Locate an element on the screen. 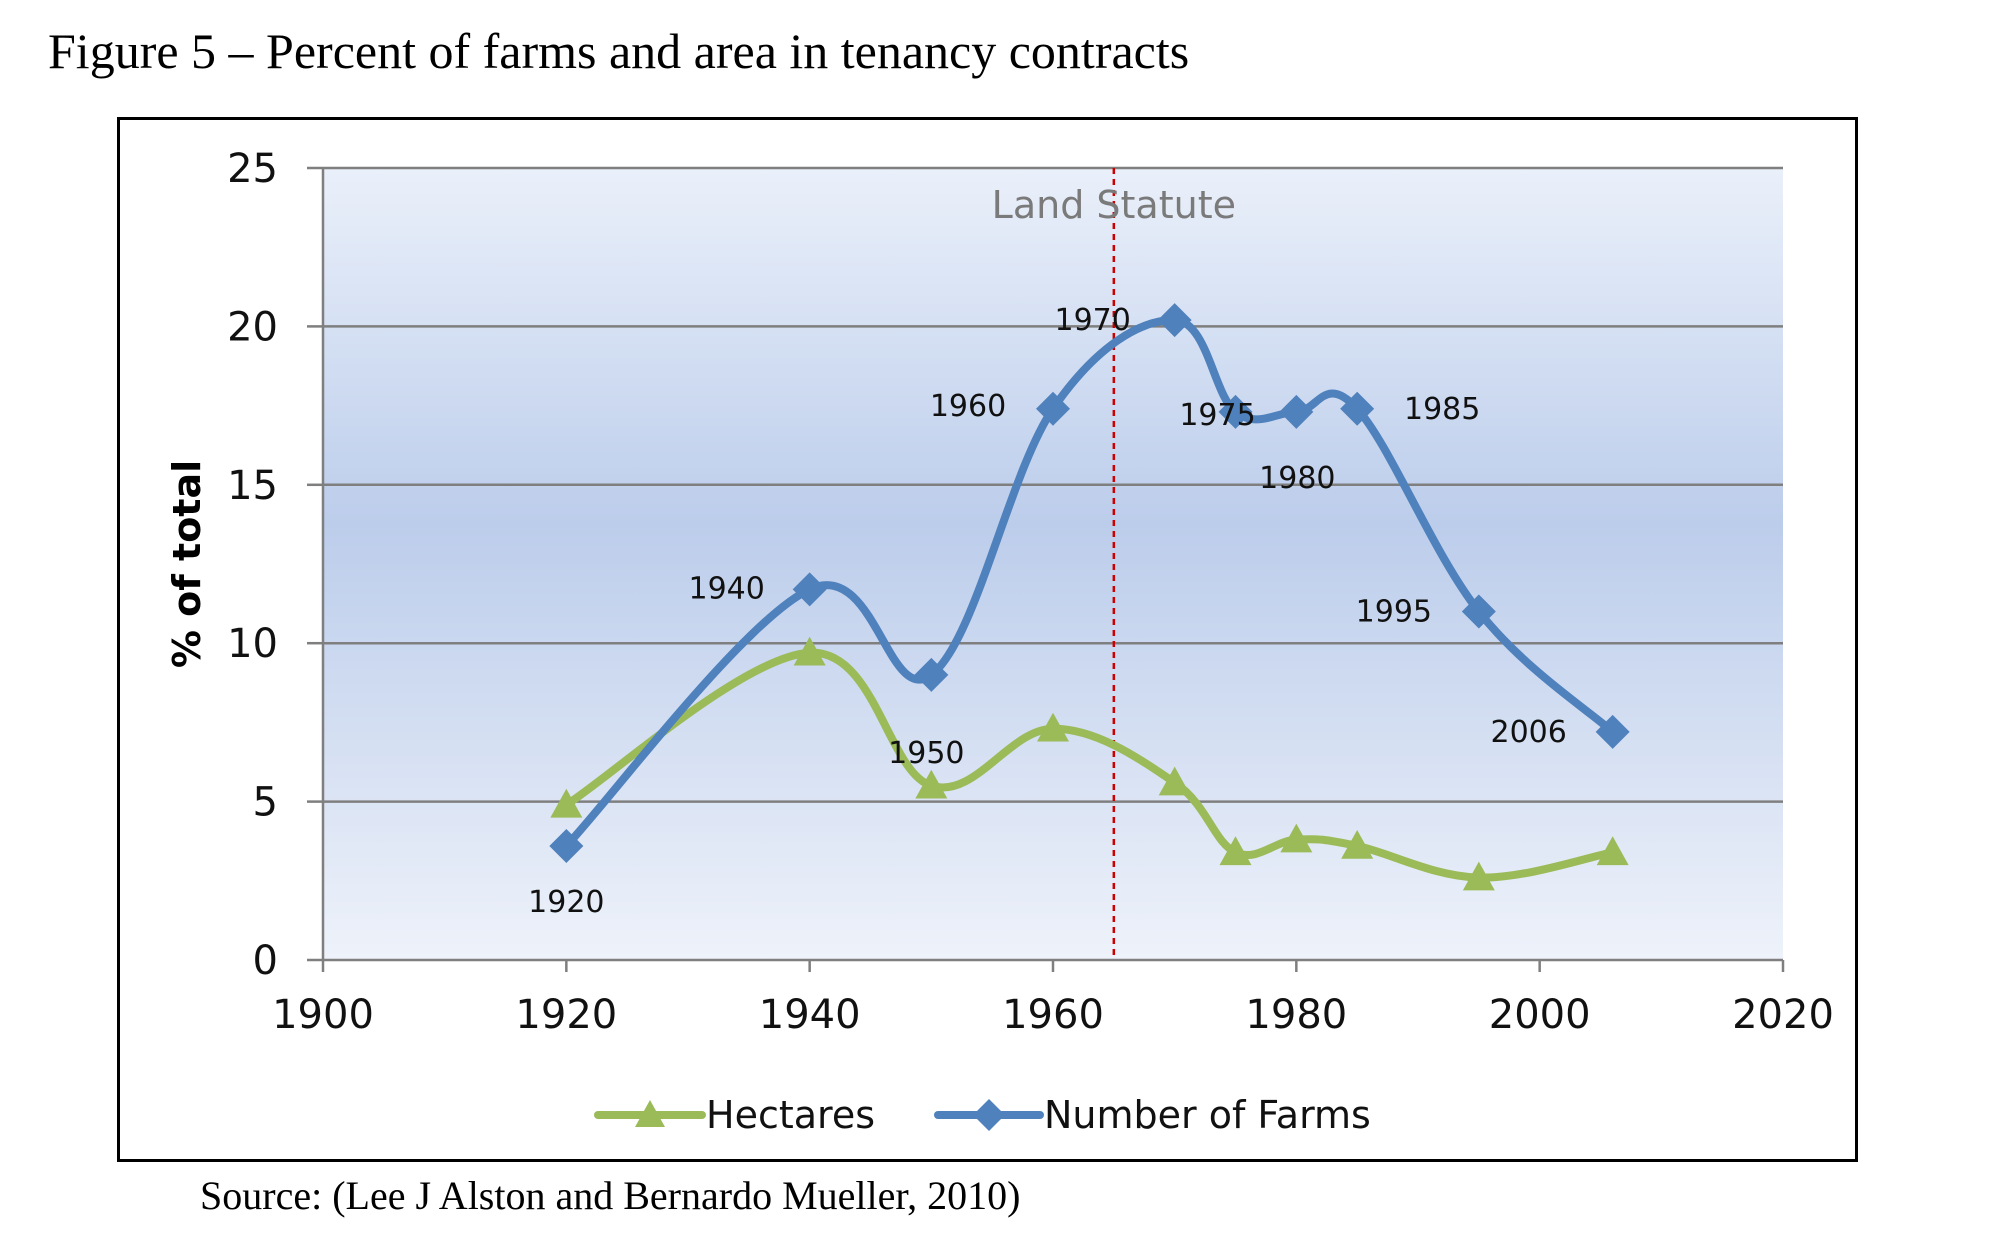 This screenshot has height=1241, width=2009. land-statute-label: Land Statute is located at coordinates (1114, 205).